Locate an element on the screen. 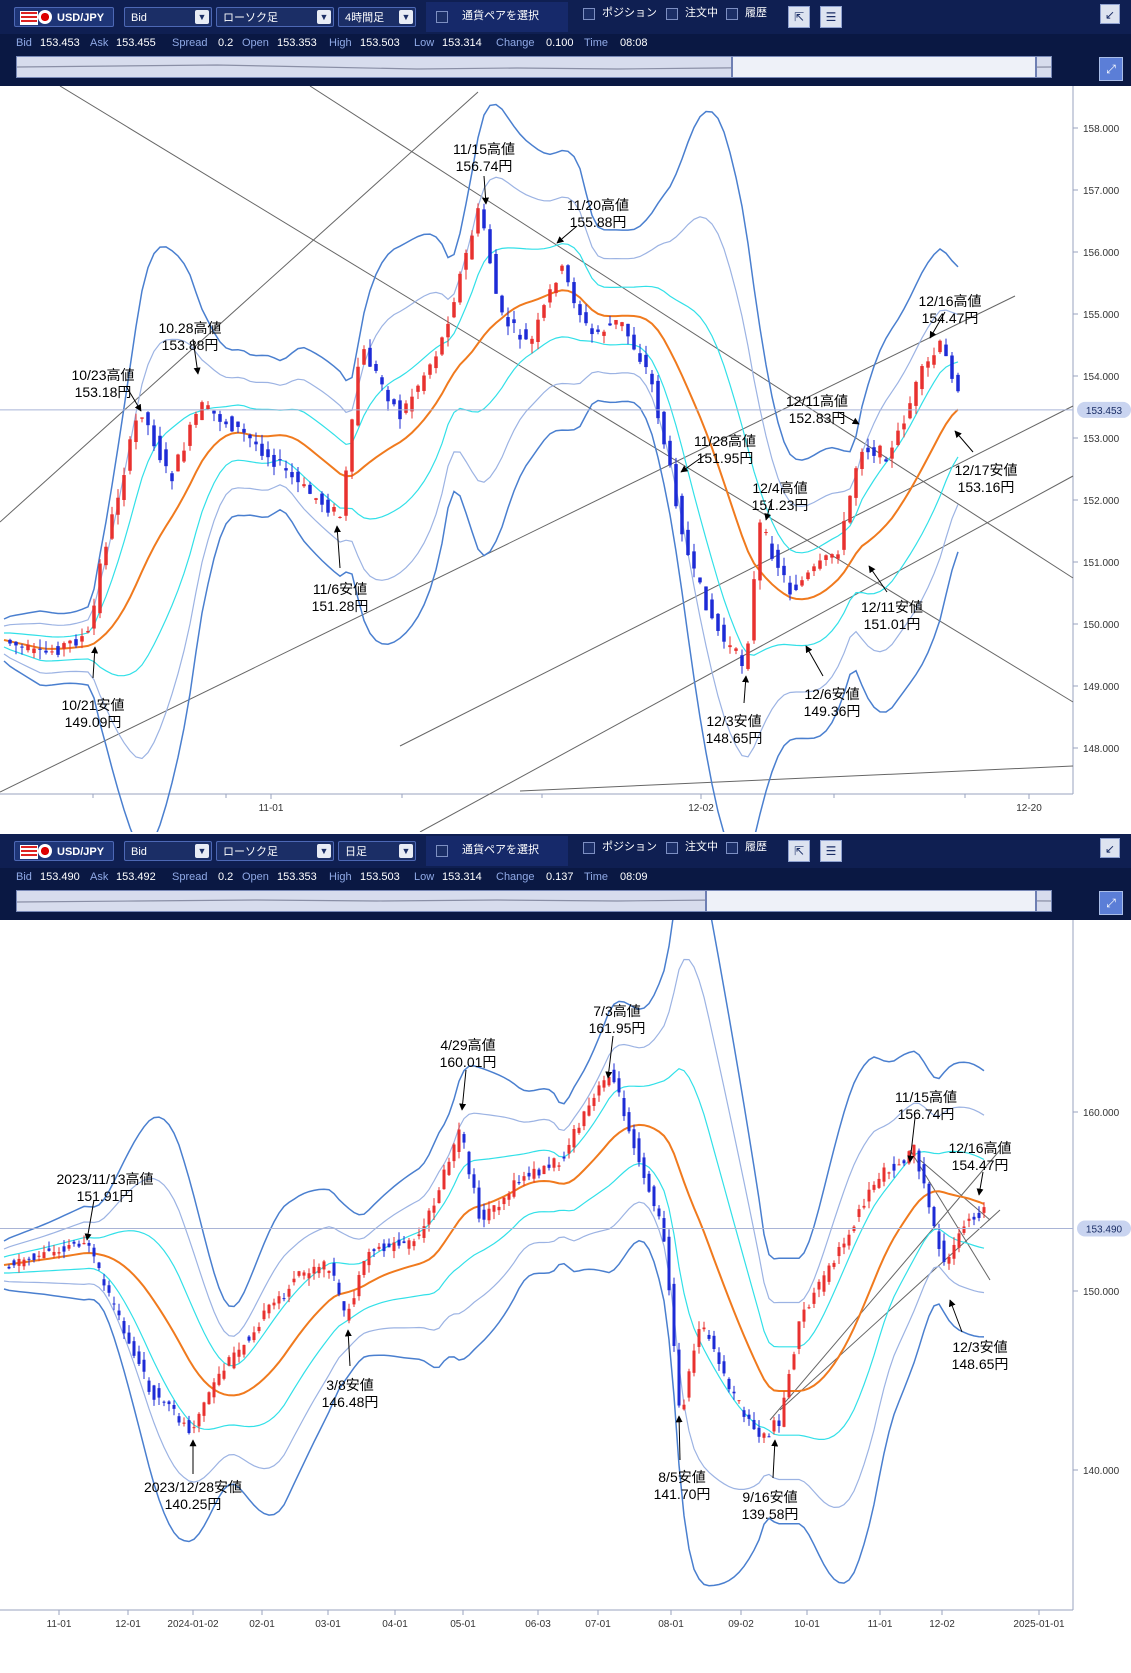  y-tick-label: 155.000 is located at coordinates (1101, 315).